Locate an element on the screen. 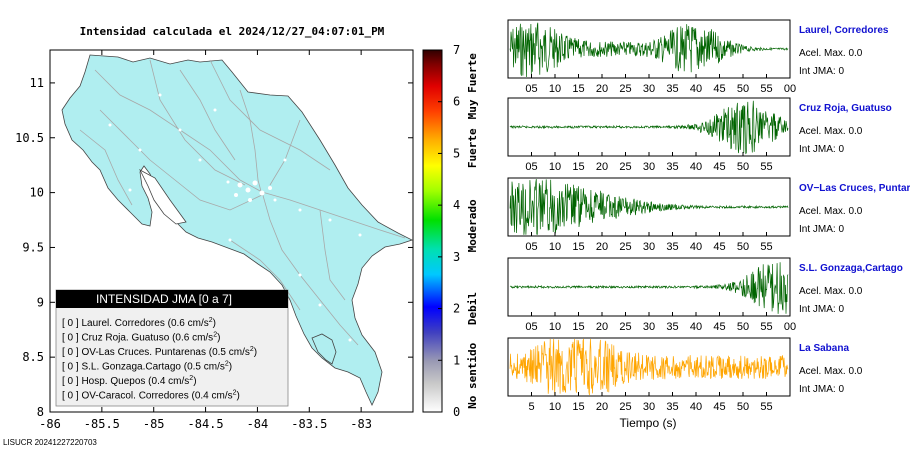 The height and width of the screenshot is (464, 910). legend-box is located at coordinates (172, 348).